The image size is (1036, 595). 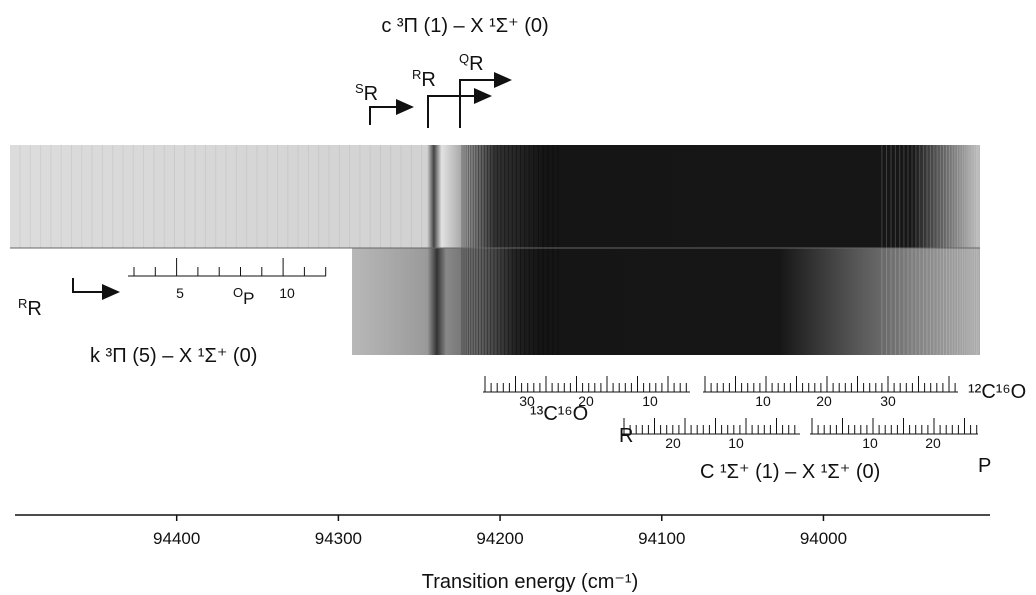 I want to click on band-c-label: c ³Π (1) – X ¹Σ⁺ (0), so click(x=464, y=26).